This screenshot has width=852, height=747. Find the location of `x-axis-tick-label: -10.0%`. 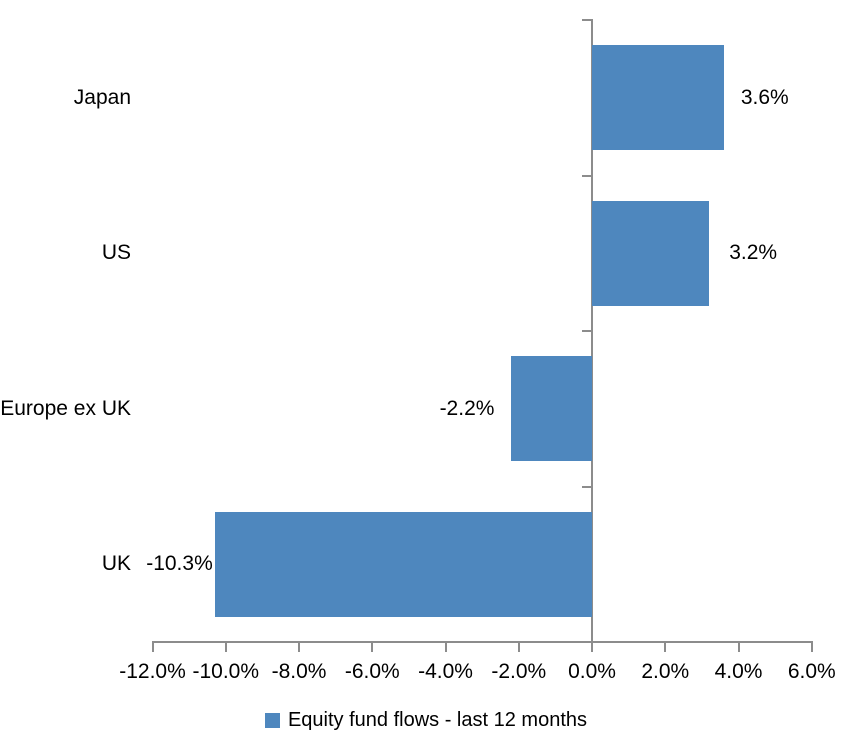

x-axis-tick-label: -10.0% is located at coordinates (226, 671).